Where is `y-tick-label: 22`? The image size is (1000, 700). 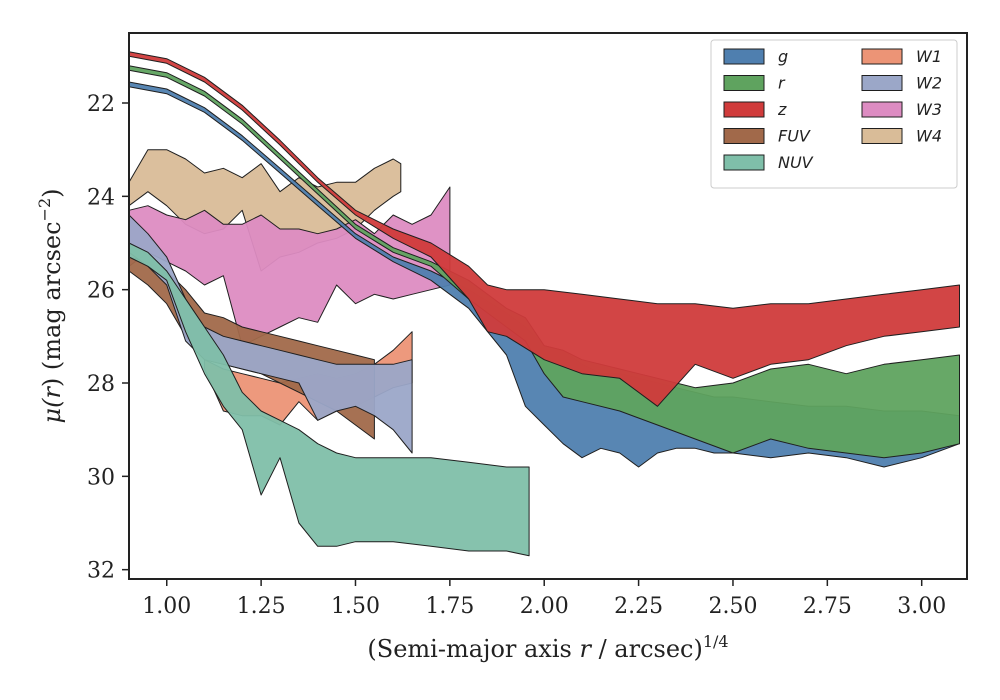 y-tick-label: 22 is located at coordinates (101, 104).